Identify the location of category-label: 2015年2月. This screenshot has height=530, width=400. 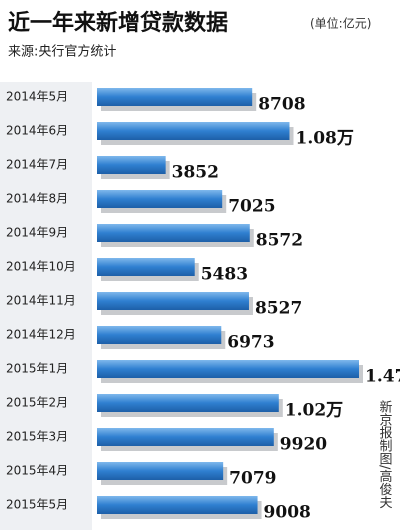
(37, 403).